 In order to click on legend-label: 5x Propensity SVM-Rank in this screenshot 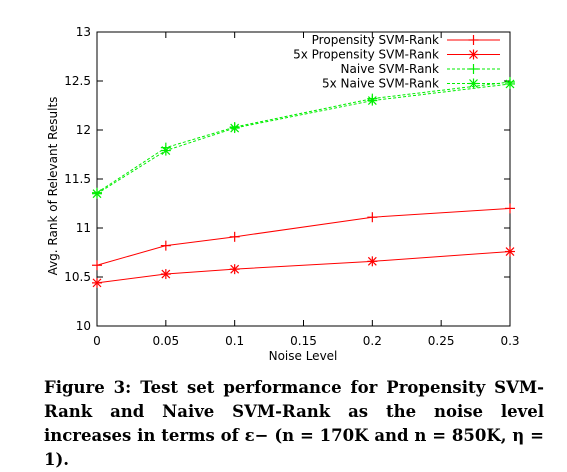, I will do `click(366, 55)`.